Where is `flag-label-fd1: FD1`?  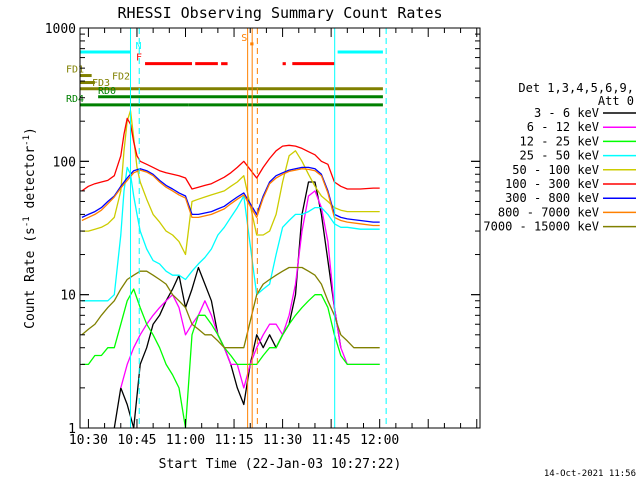 flag-label-fd1: FD1 is located at coordinates (75, 70).